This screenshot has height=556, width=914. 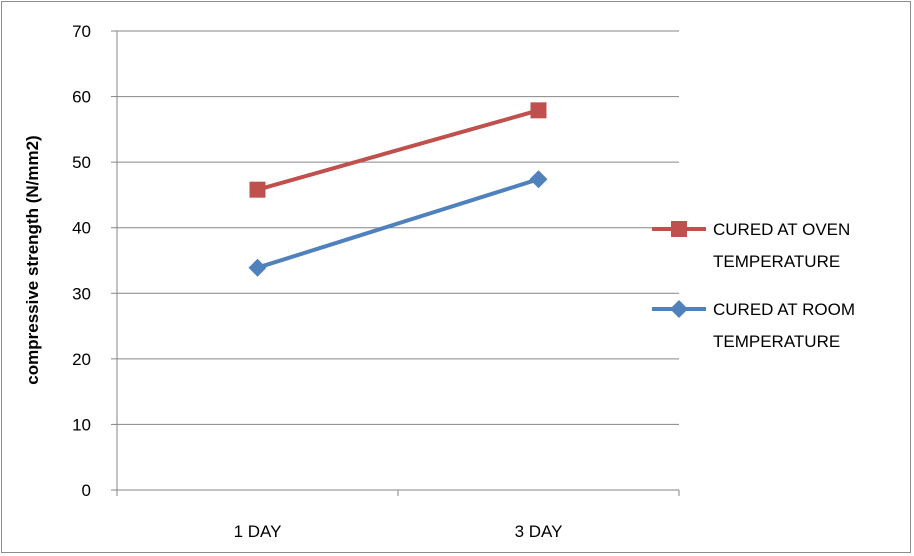 What do you see at coordinates (86, 490) in the screenshot?
I see `y-tick-label: 0` at bounding box center [86, 490].